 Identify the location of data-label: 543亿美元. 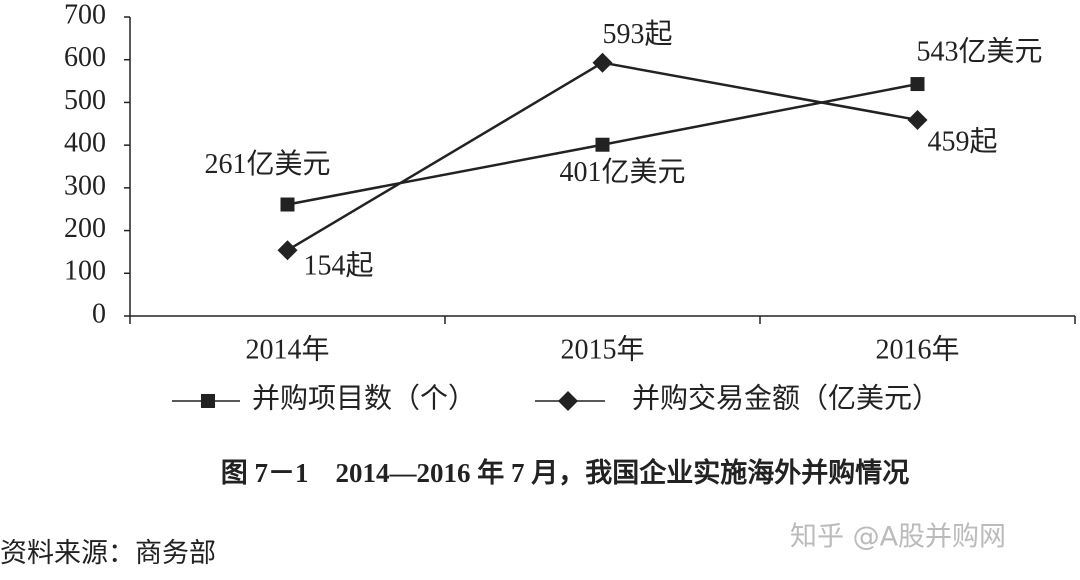
(979, 51).